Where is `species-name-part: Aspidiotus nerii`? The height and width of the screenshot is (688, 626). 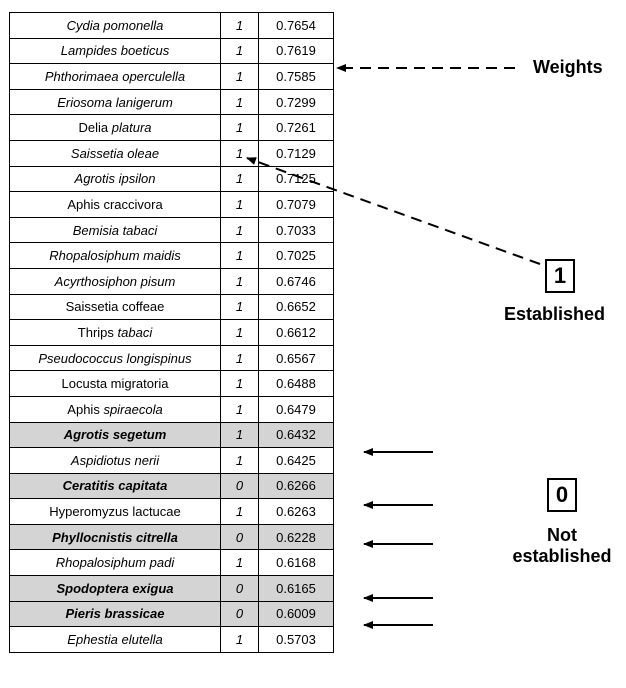 species-name-part: Aspidiotus nerii is located at coordinates (115, 460).